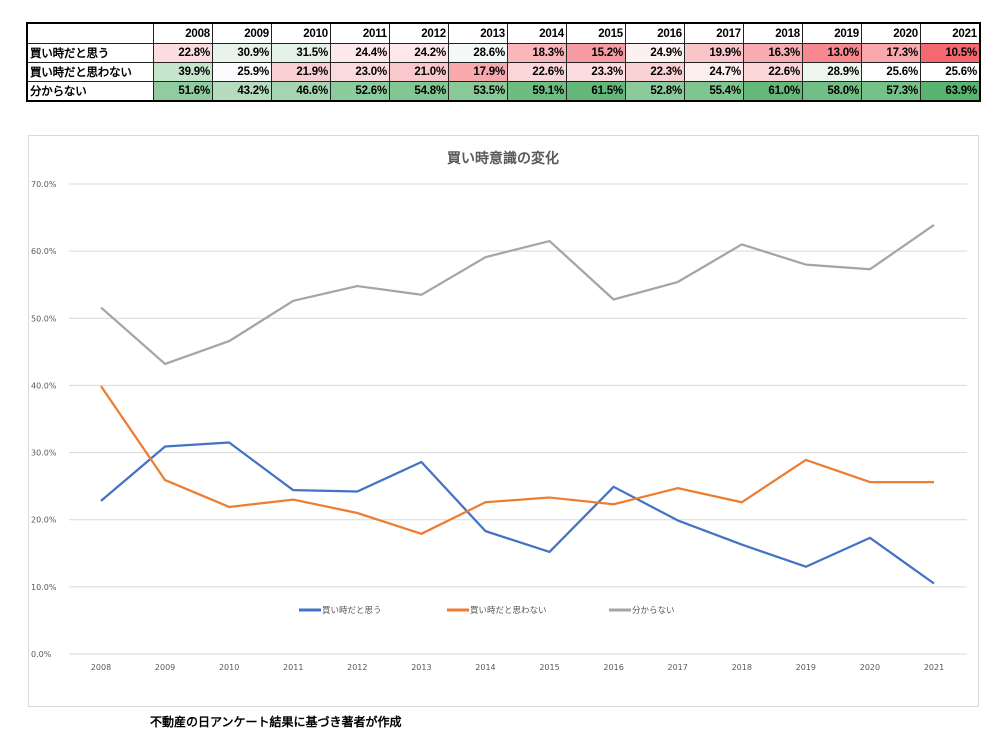 The width and height of the screenshot is (1006, 752). Describe the element at coordinates (773, 33) in the screenshot. I see `year-header-2018: 2018` at that location.